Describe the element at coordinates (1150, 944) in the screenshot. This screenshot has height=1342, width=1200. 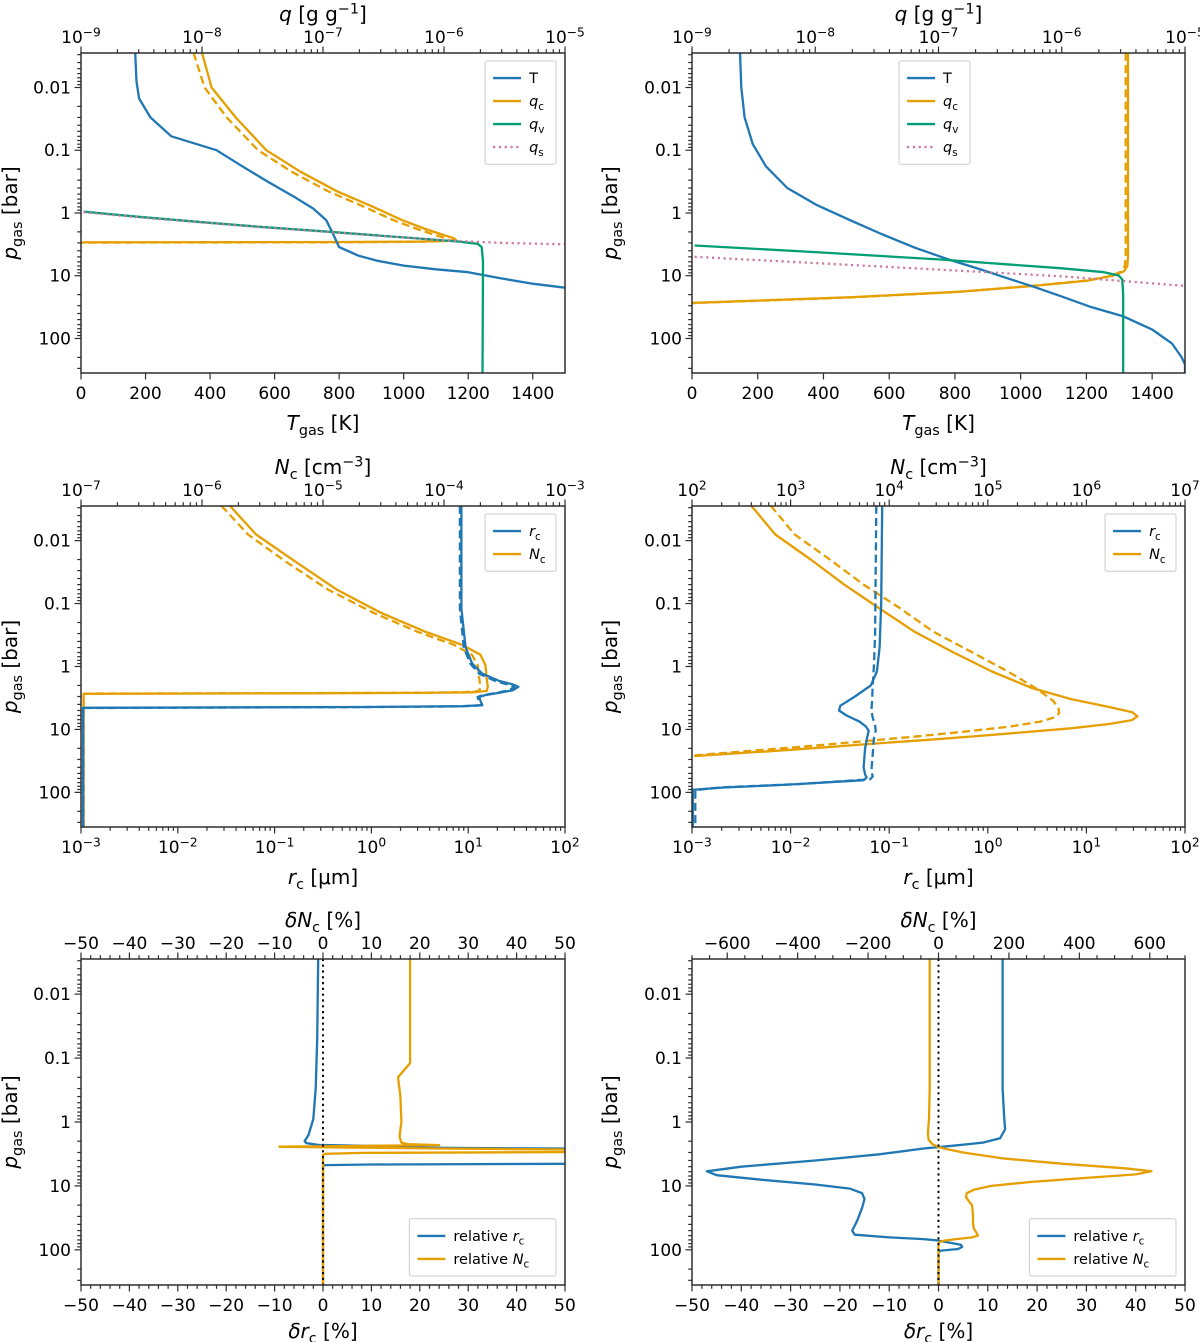
I see `tick-label: 600` at that location.